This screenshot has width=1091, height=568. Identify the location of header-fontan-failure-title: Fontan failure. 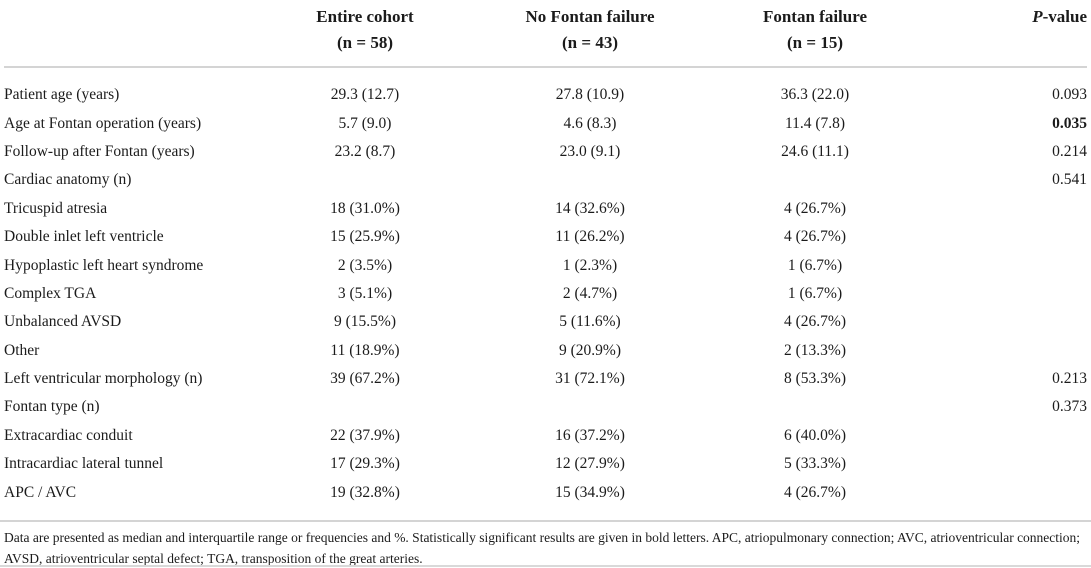
(815, 16).